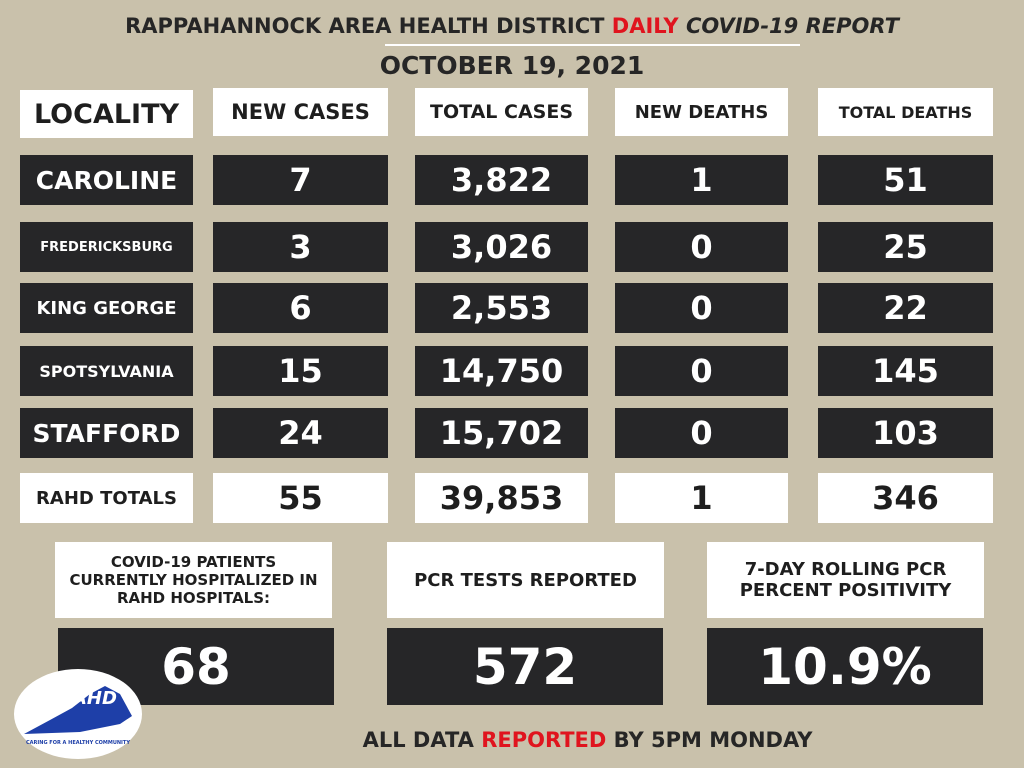 The height and width of the screenshot is (768, 1024). Describe the element at coordinates (905, 433) in the screenshot. I see `cell-value: 103` at that location.